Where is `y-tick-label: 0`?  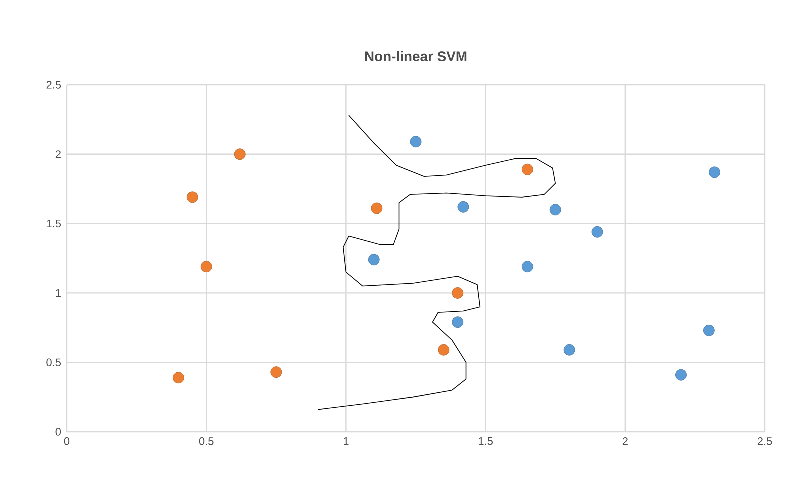
y-tick-label: 0 is located at coordinates (59, 432).